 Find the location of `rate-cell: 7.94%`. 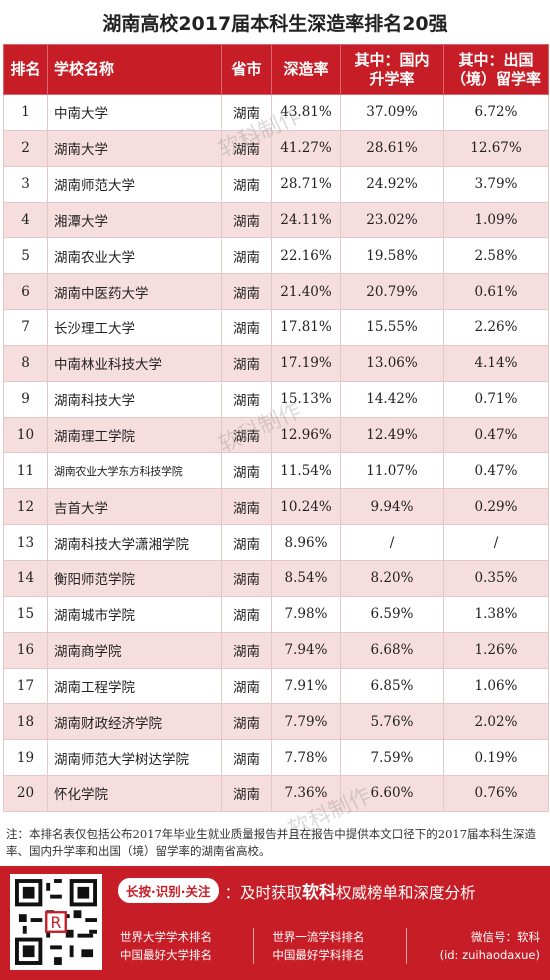

rate-cell: 7.94% is located at coordinates (306, 650).